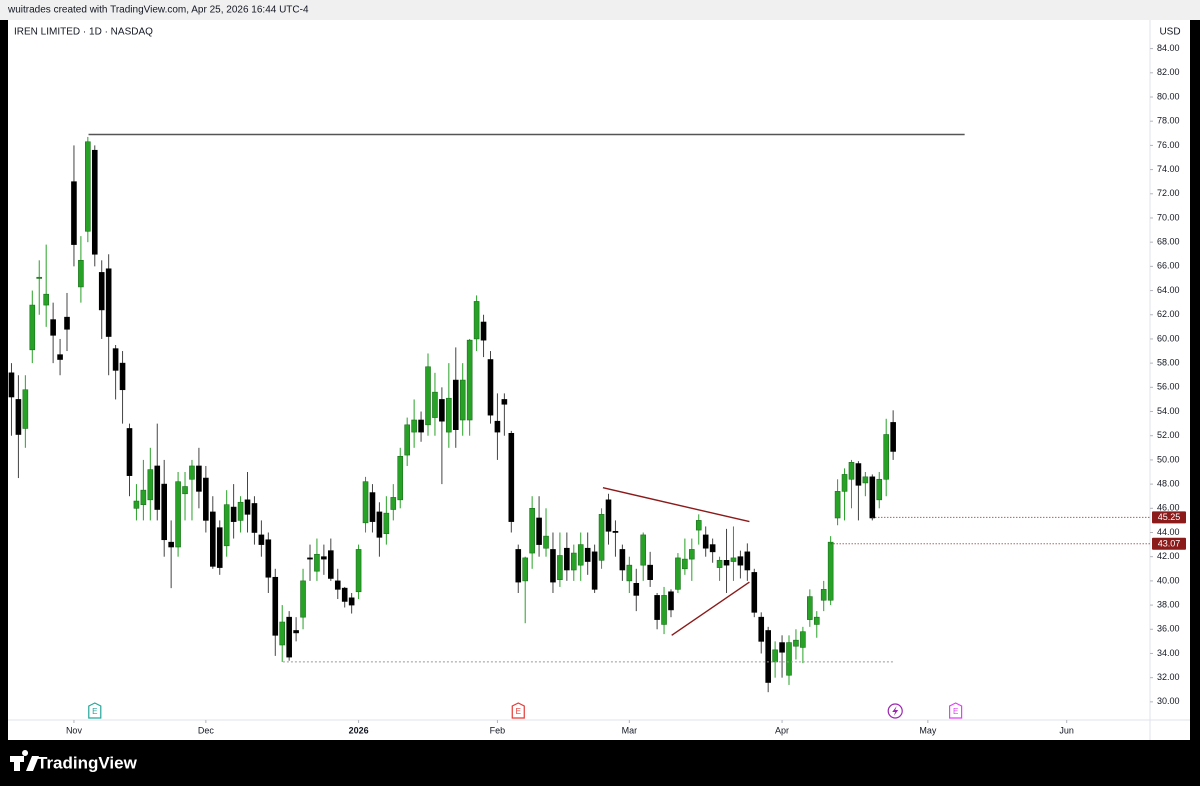 Image resolution: width=1200 pixels, height=786 pixels. Describe the element at coordinates (1169, 543) in the screenshot. I see `level-tag` at that location.